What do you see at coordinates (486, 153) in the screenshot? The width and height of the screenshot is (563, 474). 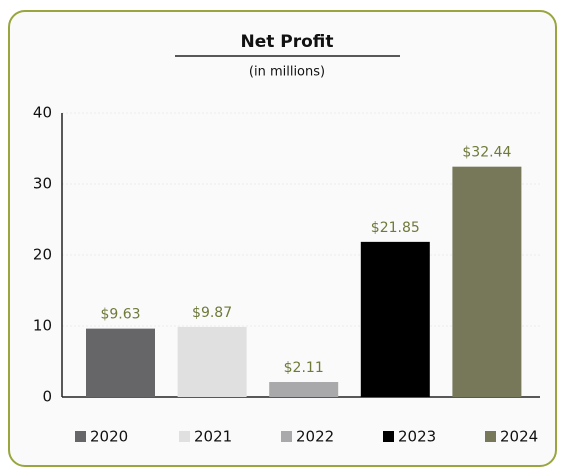 I see `value-label: $32.44` at bounding box center [486, 153].